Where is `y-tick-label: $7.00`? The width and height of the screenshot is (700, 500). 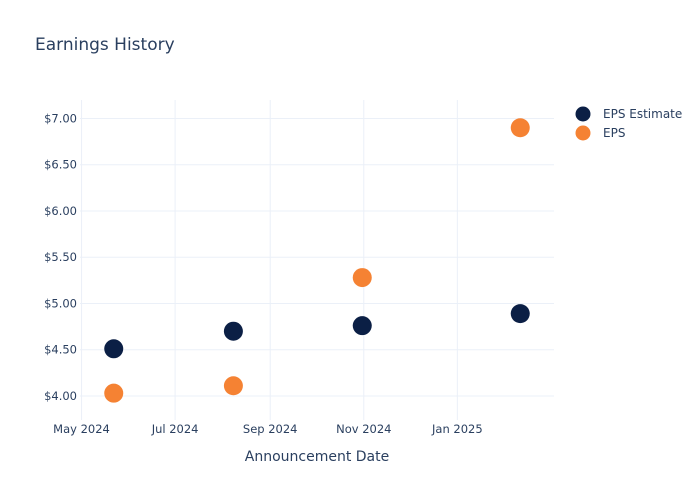
y-tick-label: $7.00 is located at coordinates (60, 118).